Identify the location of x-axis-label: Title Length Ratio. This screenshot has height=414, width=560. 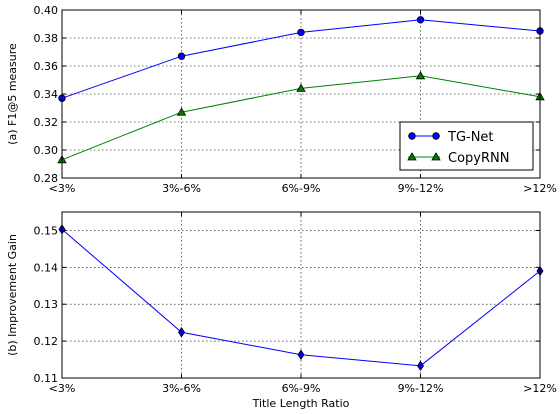
(301, 403).